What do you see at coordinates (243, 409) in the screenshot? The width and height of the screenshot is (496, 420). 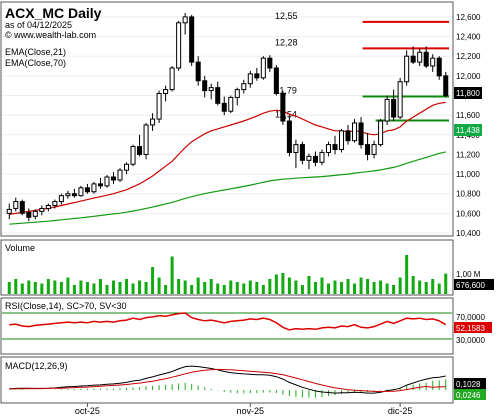 I see `date-axis: oct-25 nov-25 dic-25` at bounding box center [243, 409].